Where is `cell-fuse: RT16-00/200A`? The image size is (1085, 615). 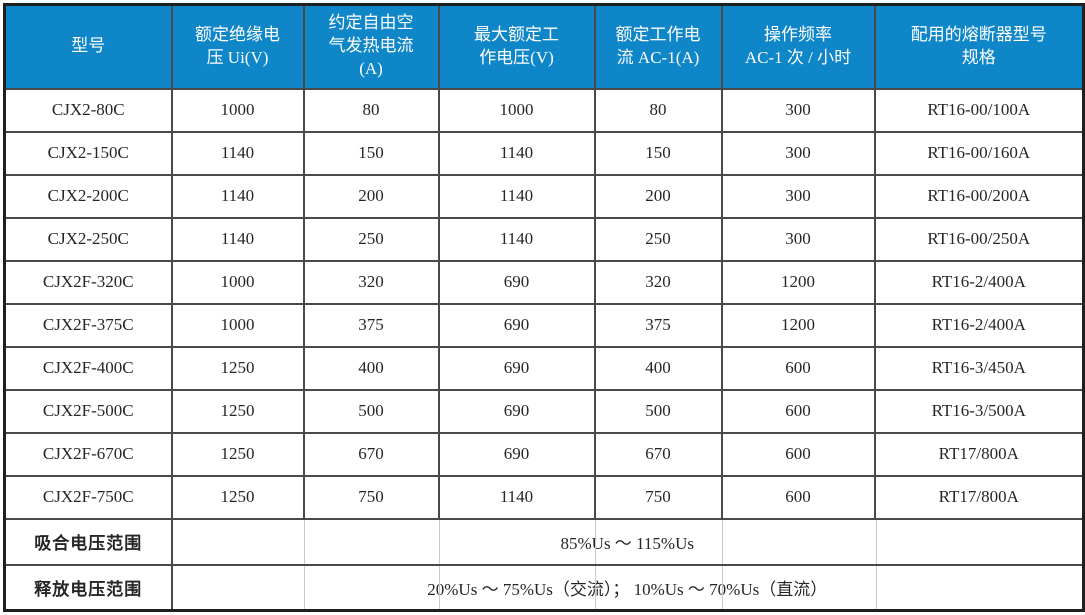 cell-fuse: RT16-00/200A is located at coordinates (979, 196).